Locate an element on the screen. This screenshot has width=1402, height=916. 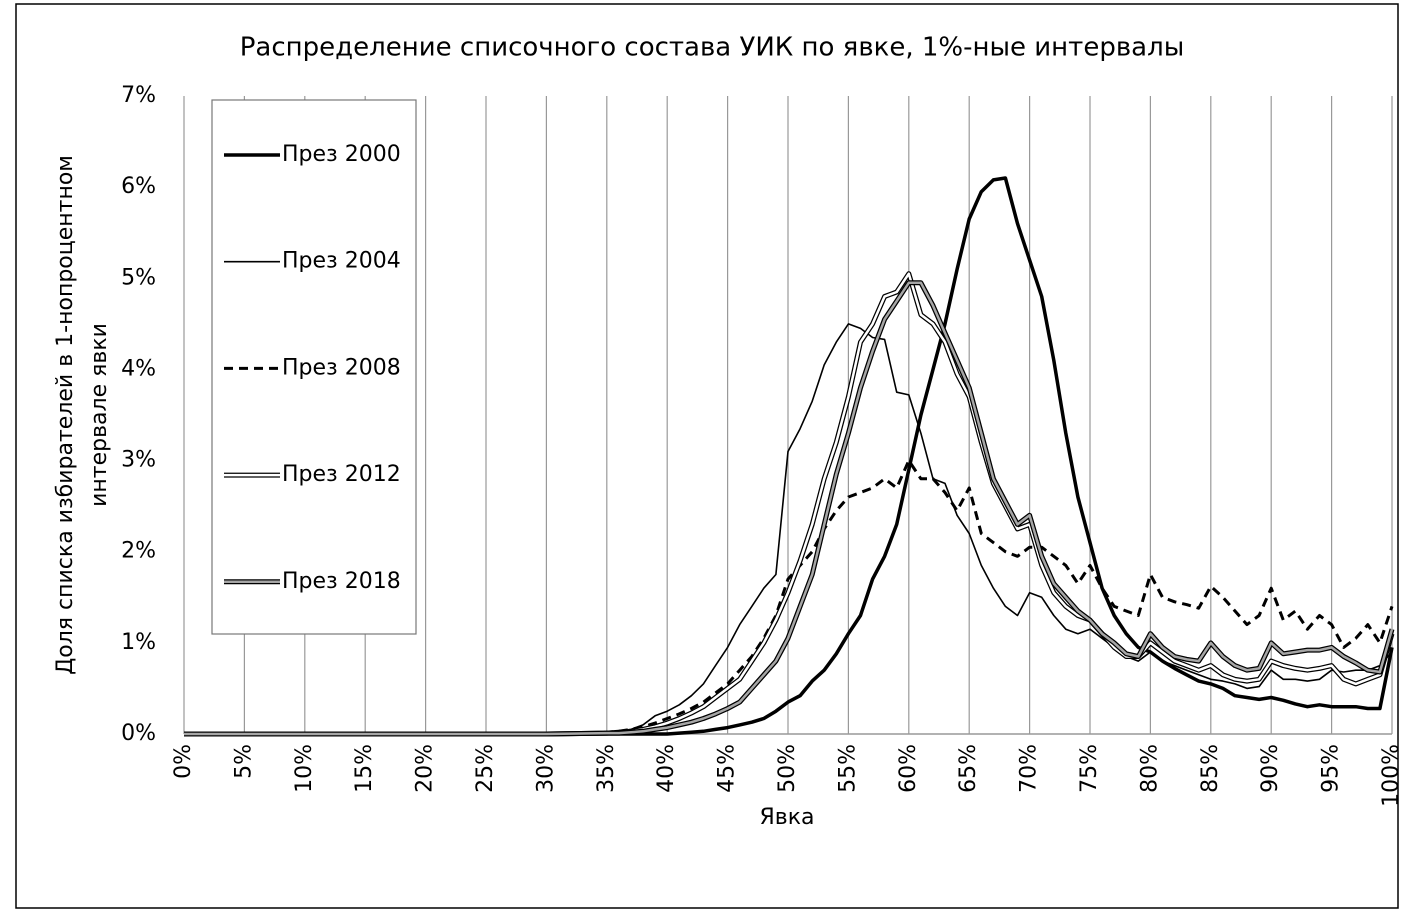
x-tick-label: 0% is located at coordinates (183, 761).